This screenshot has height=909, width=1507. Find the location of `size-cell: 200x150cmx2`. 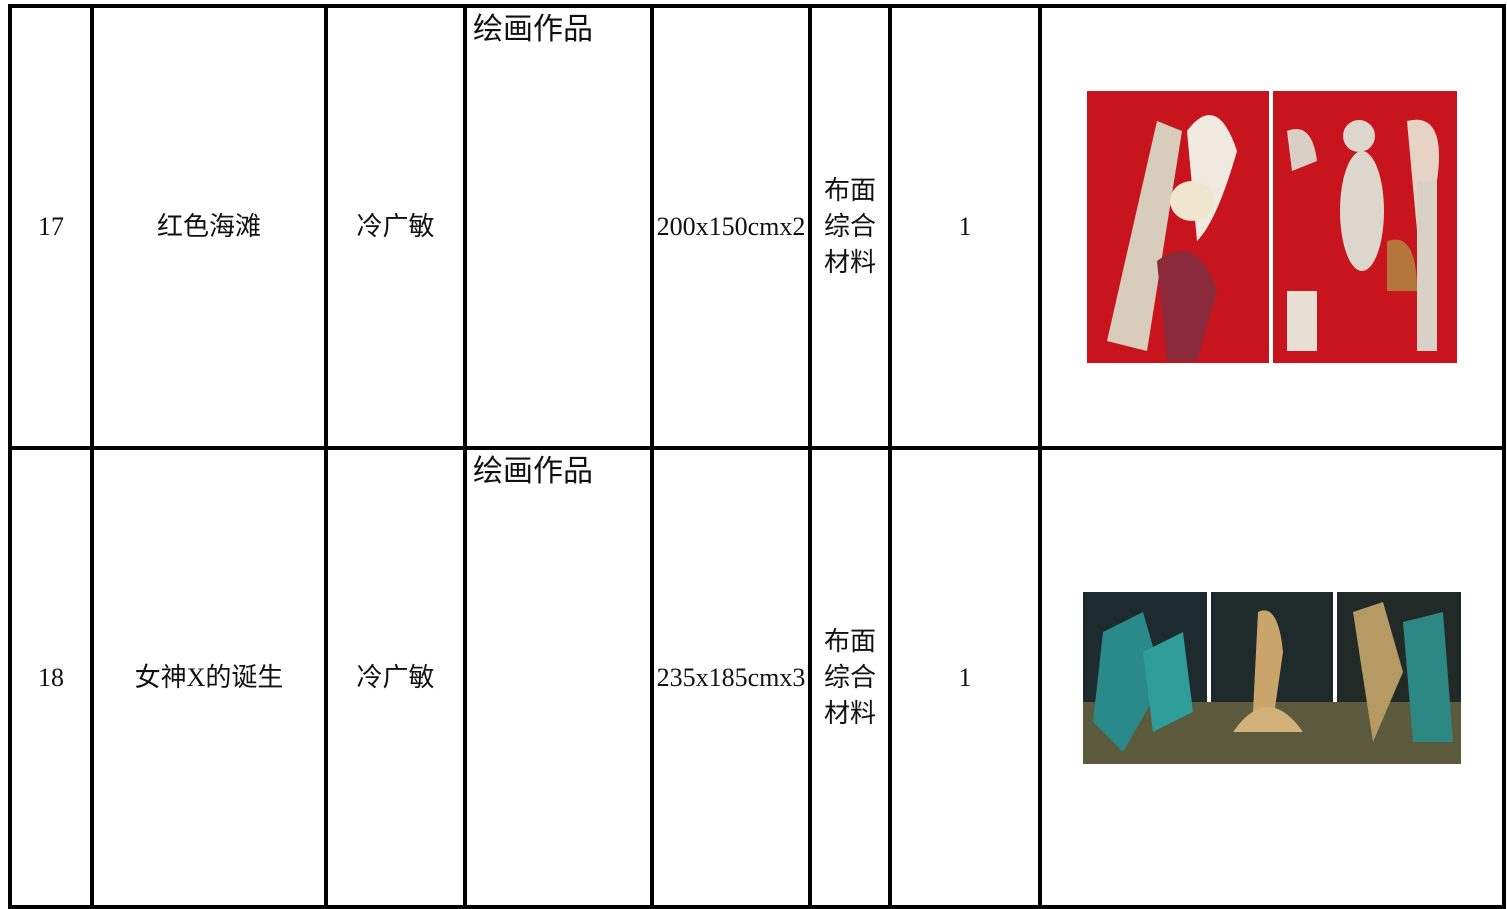

size-cell: 200x150cmx2 is located at coordinates (731, 227).